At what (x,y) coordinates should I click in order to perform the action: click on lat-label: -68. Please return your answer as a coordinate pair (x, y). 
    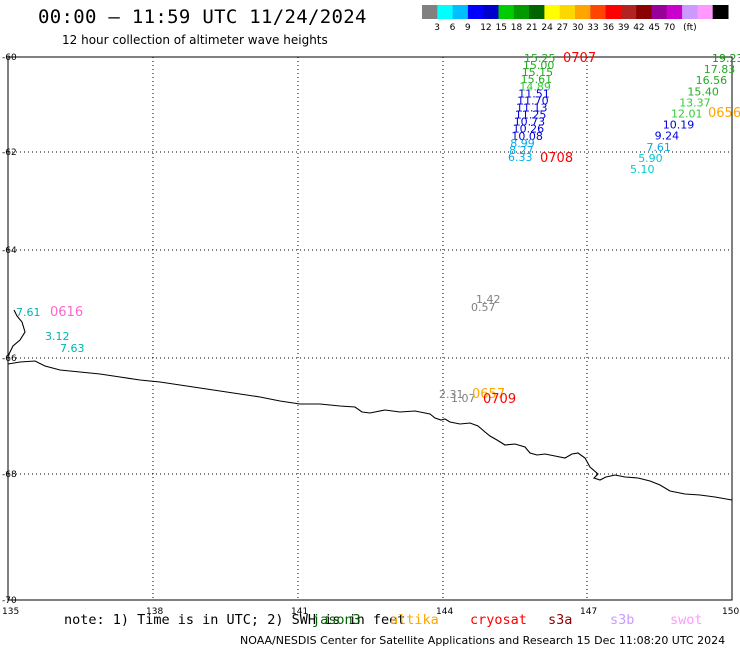
    Looking at the image, I should click on (9, 475).